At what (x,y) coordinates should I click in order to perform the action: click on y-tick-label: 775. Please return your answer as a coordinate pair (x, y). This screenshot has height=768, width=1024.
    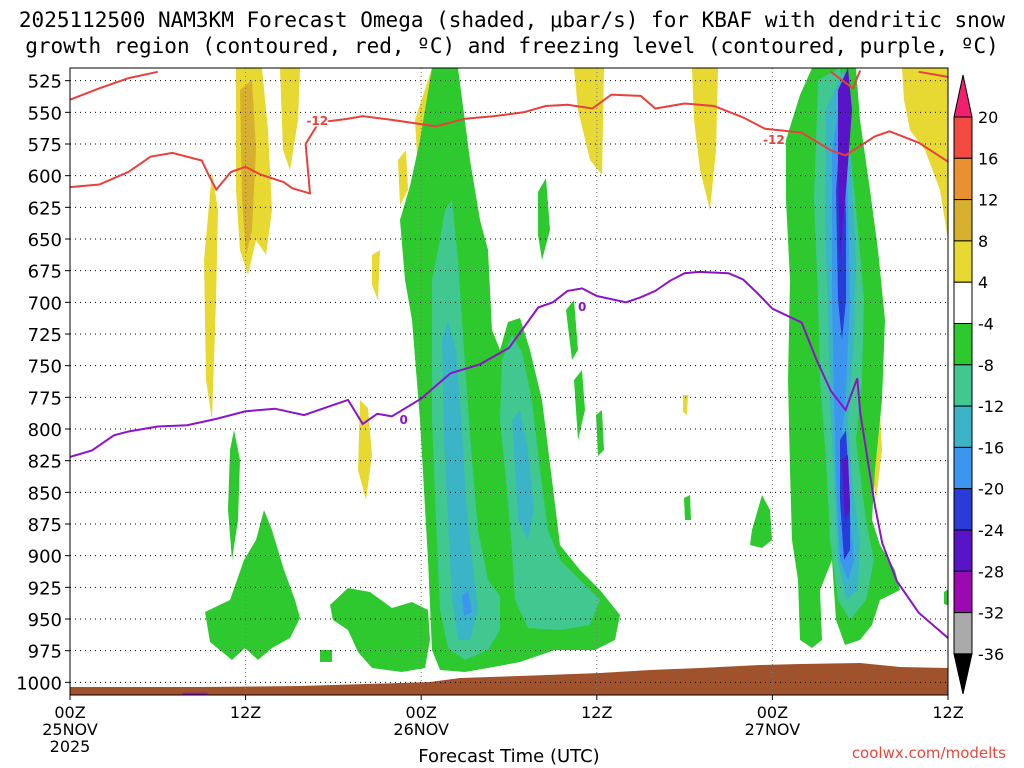
    Looking at the image, I should click on (45, 398).